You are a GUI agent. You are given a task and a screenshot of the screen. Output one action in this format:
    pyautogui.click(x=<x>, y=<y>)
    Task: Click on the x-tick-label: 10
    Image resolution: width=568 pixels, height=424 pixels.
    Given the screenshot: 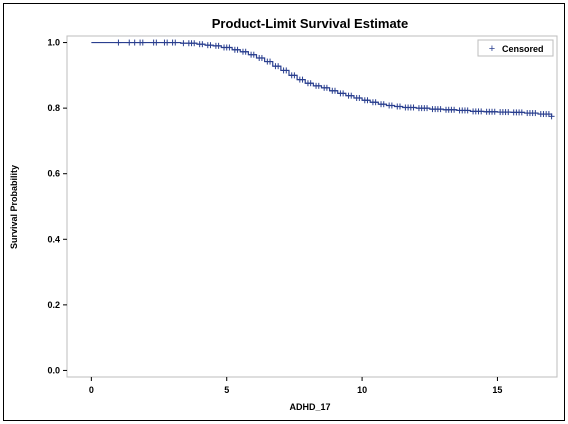 What is the action you would take?
    pyautogui.click(x=362, y=390)
    